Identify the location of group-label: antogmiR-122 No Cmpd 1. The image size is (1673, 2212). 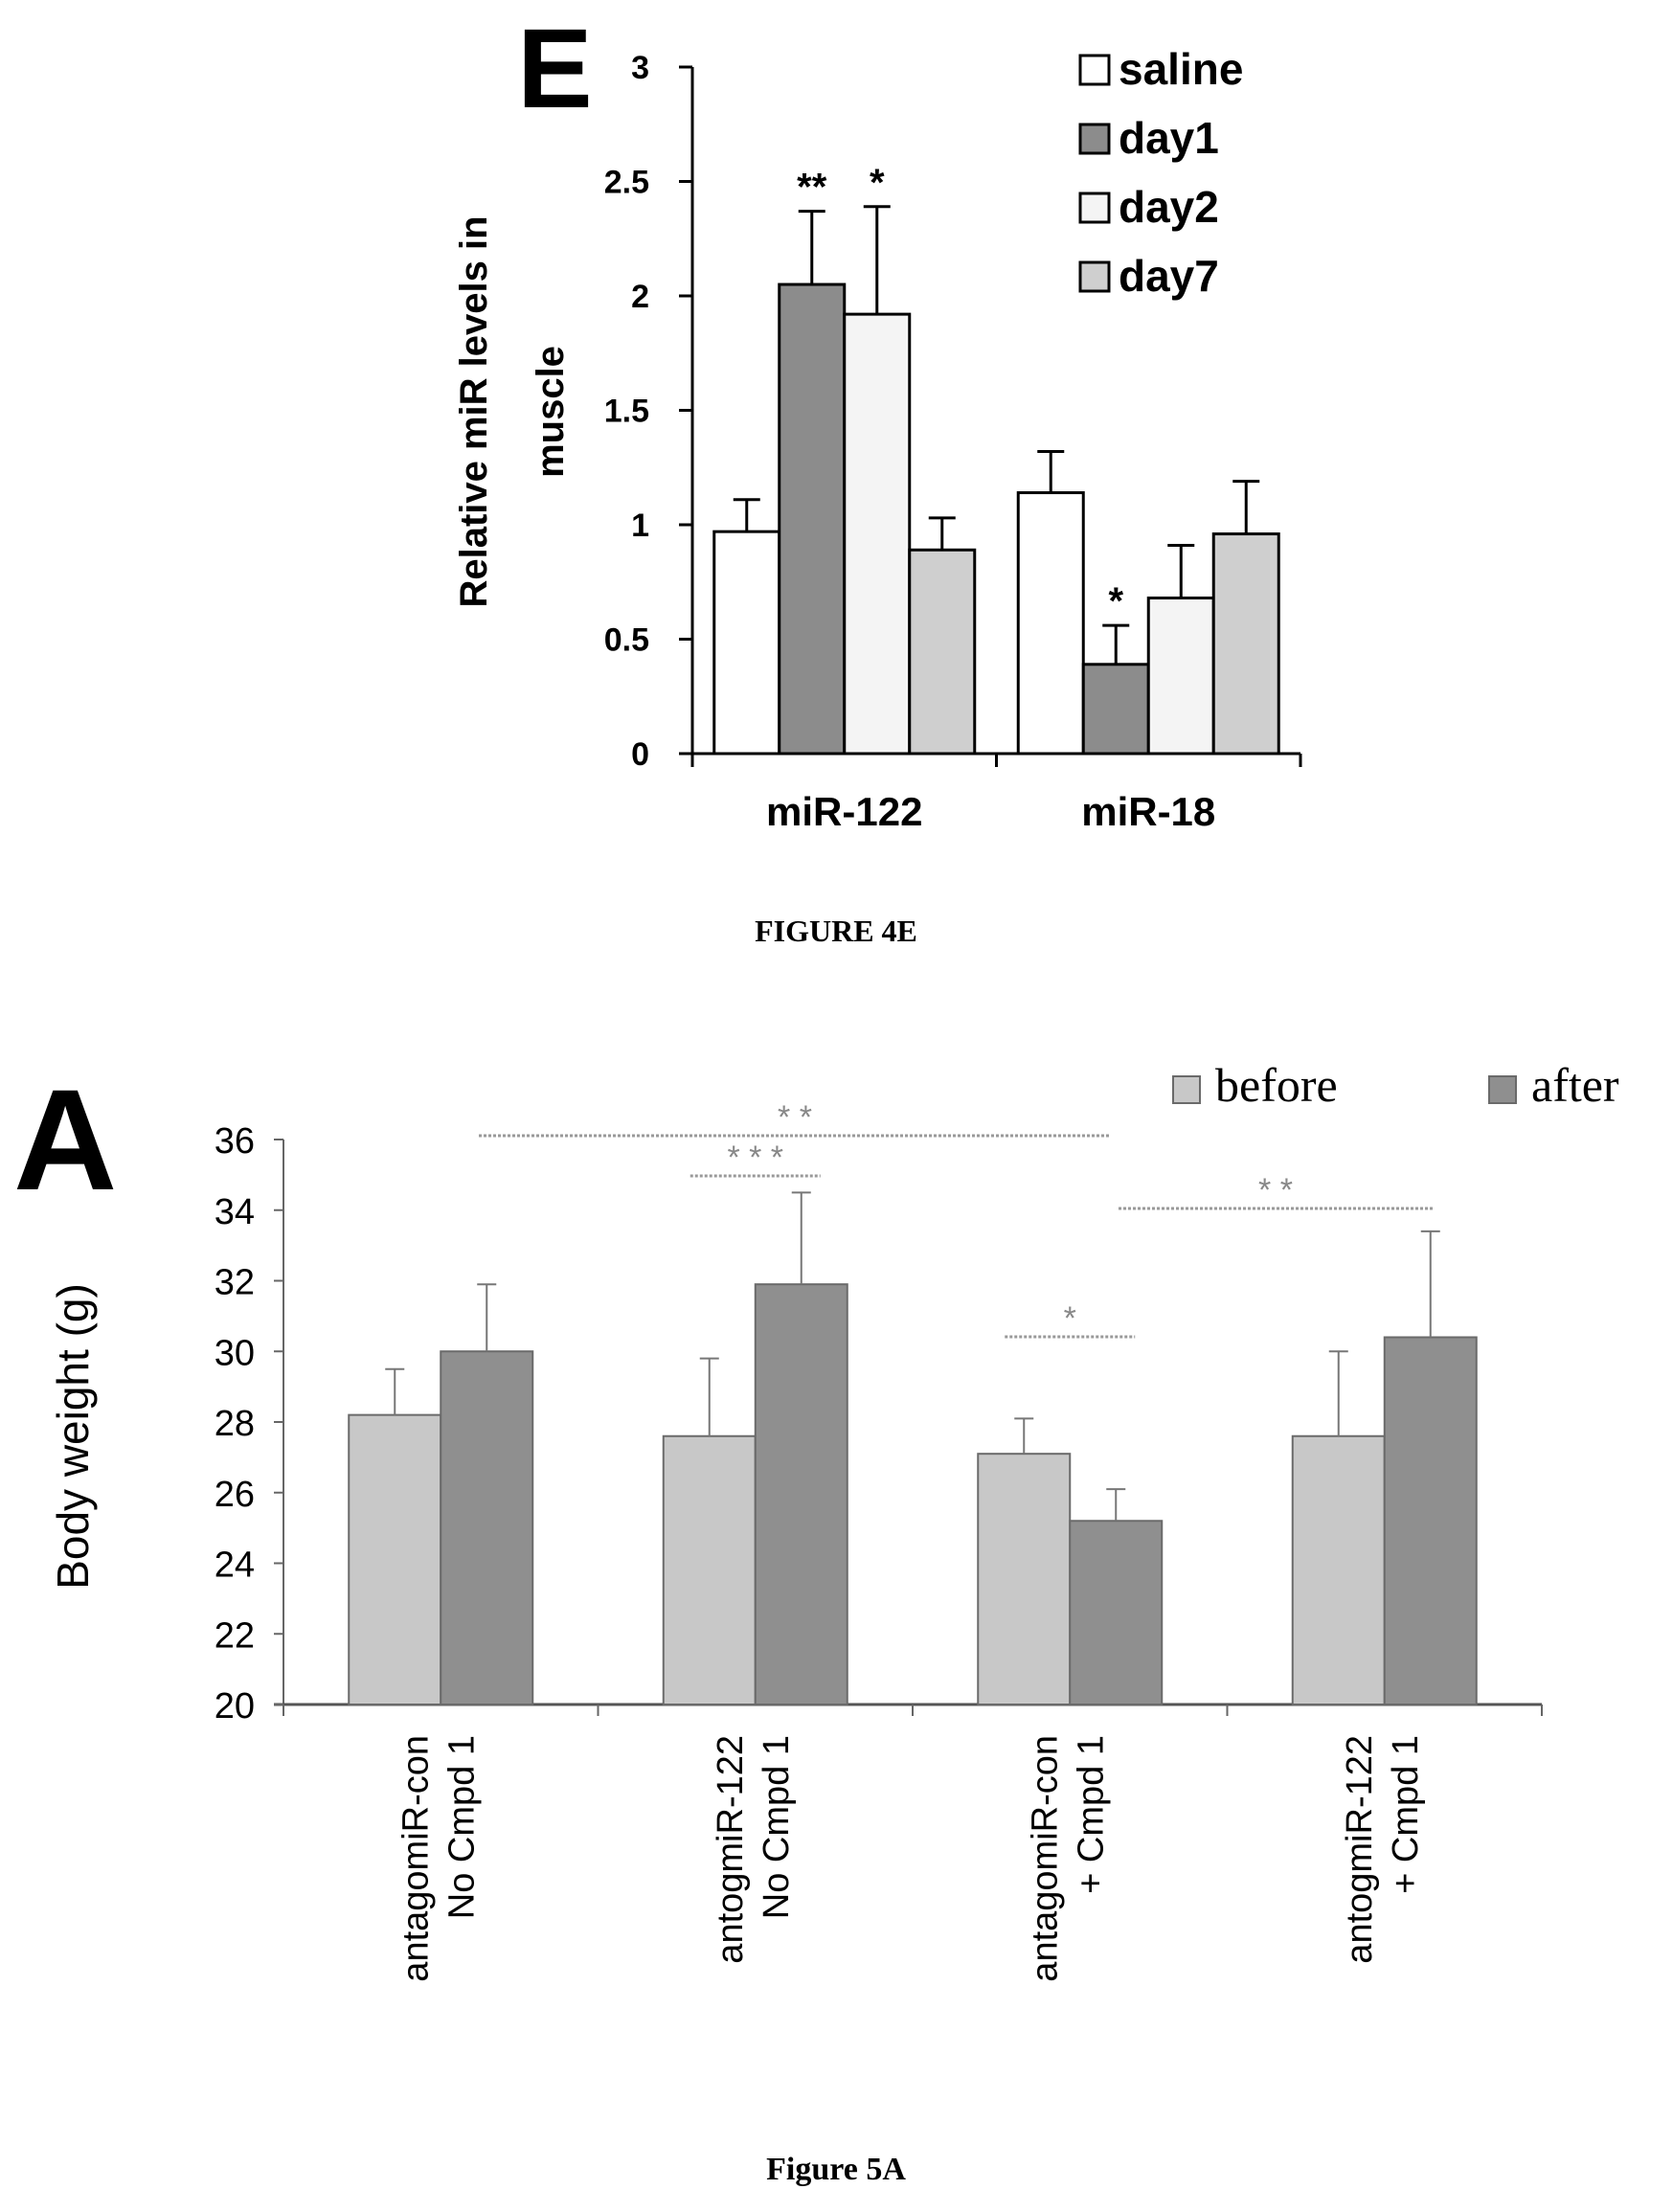
(754, 1849).